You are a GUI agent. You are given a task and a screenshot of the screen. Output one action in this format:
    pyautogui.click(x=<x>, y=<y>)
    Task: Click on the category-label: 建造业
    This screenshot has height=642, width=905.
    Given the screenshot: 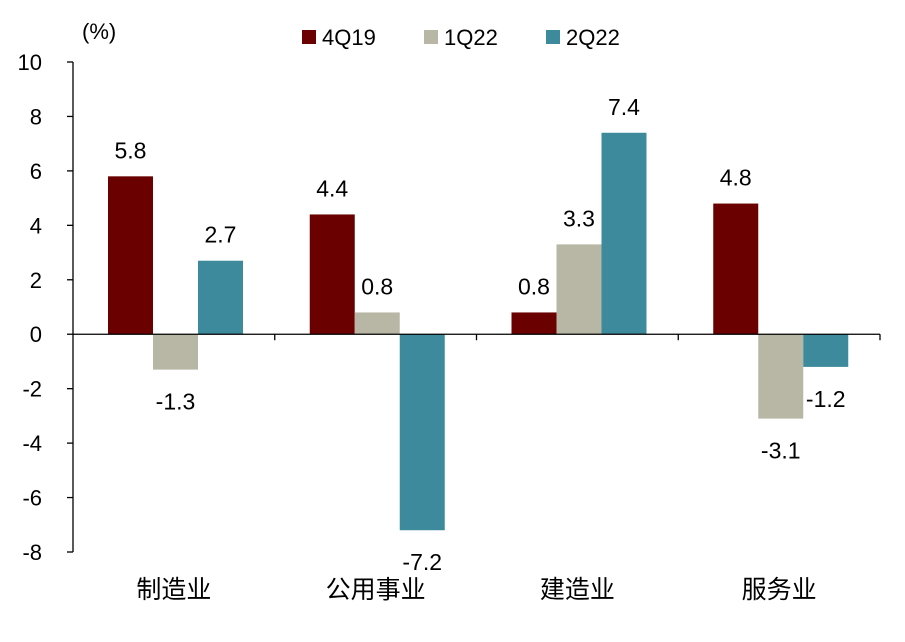 What is the action you would take?
    pyautogui.click(x=577, y=590)
    